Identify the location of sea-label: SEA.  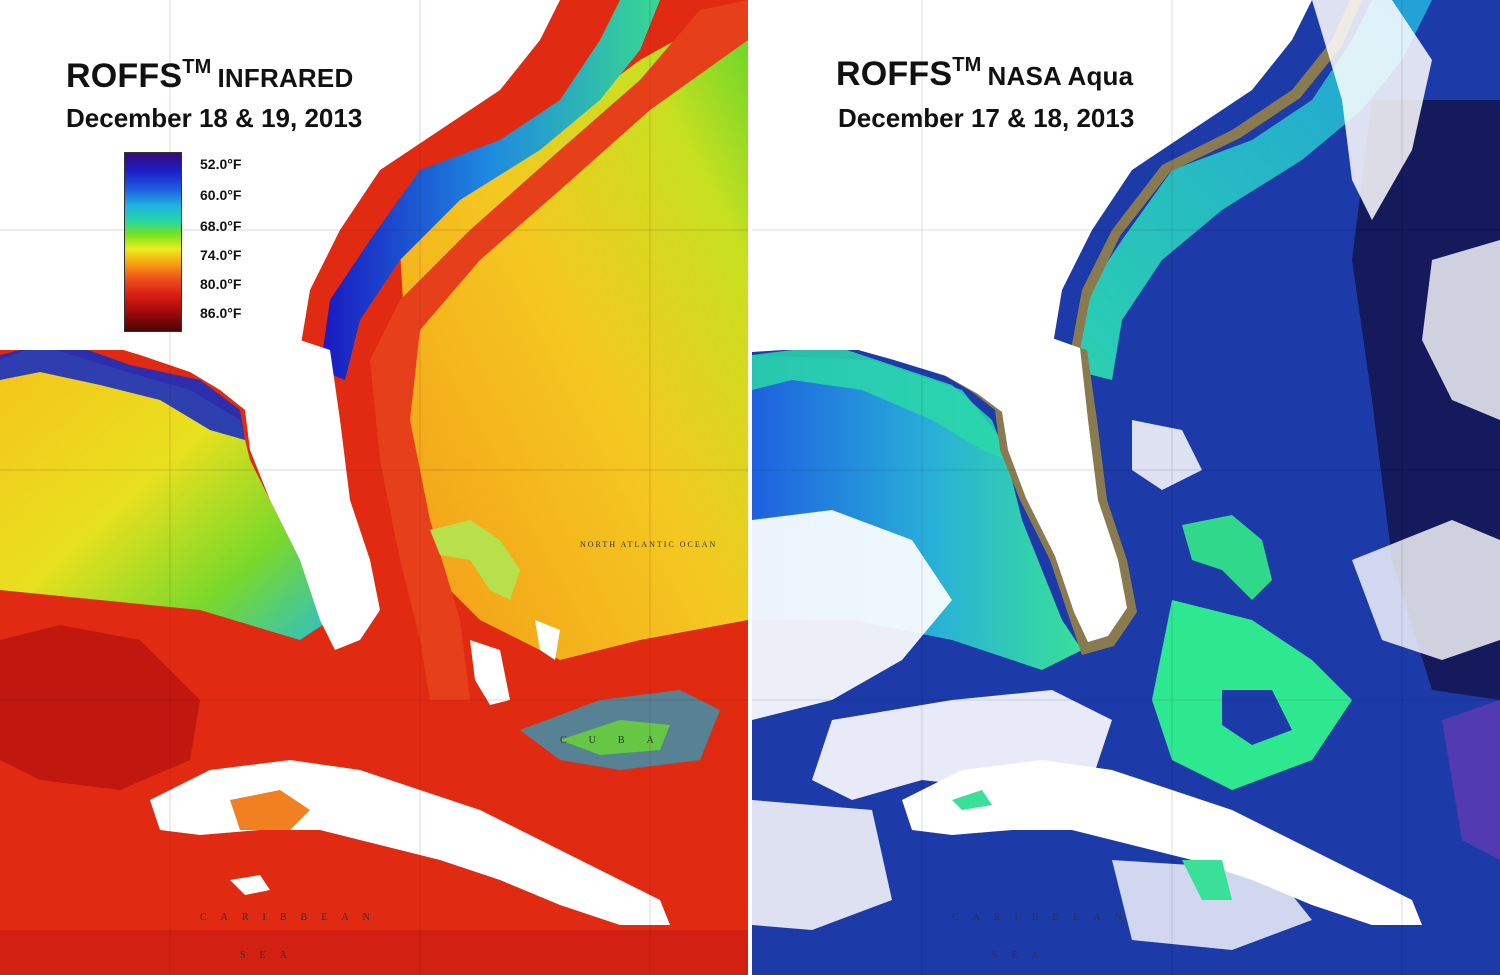
(270, 955).